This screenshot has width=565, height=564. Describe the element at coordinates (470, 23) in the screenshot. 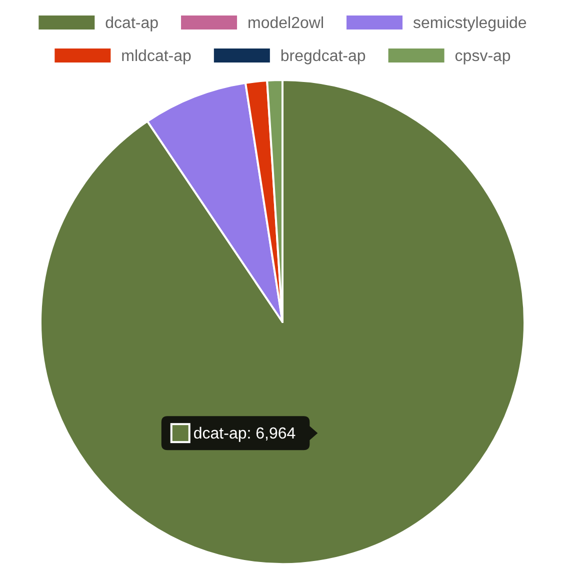

I see `legend-label: semicstyleguide` at that location.